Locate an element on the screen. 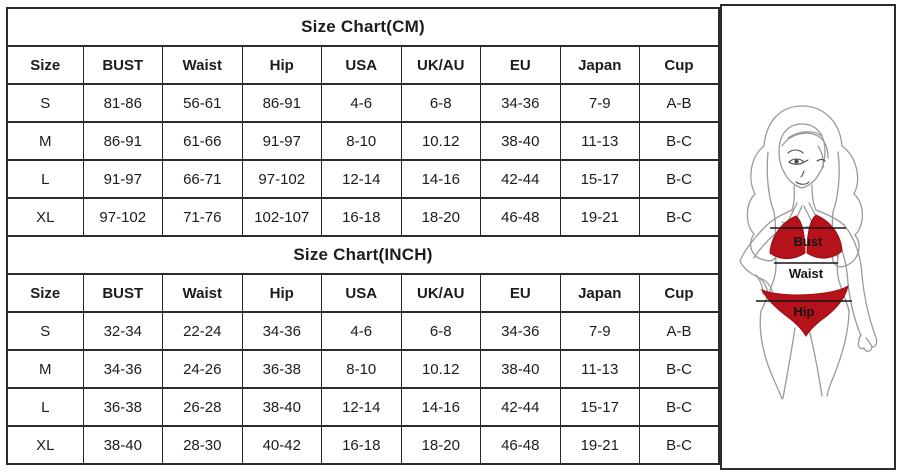 The width and height of the screenshot is (900, 475). value-cell: 61-66 is located at coordinates (202, 141).